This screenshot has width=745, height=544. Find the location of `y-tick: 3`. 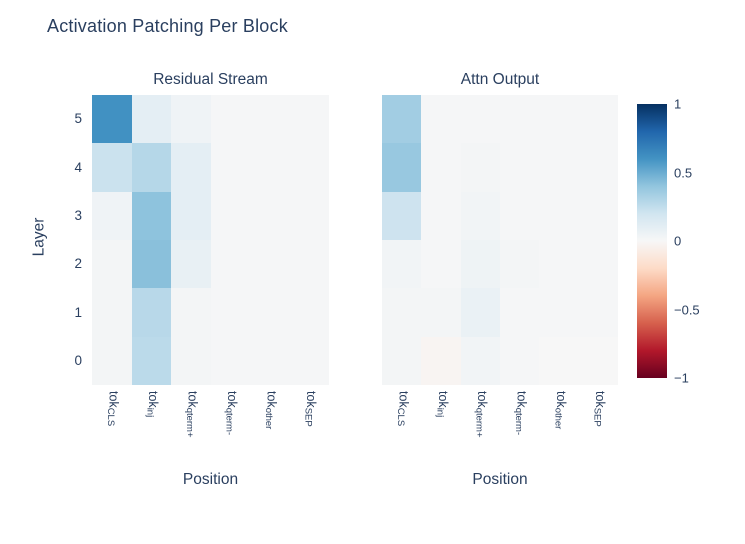

y-tick: 3 is located at coordinates (78, 215).